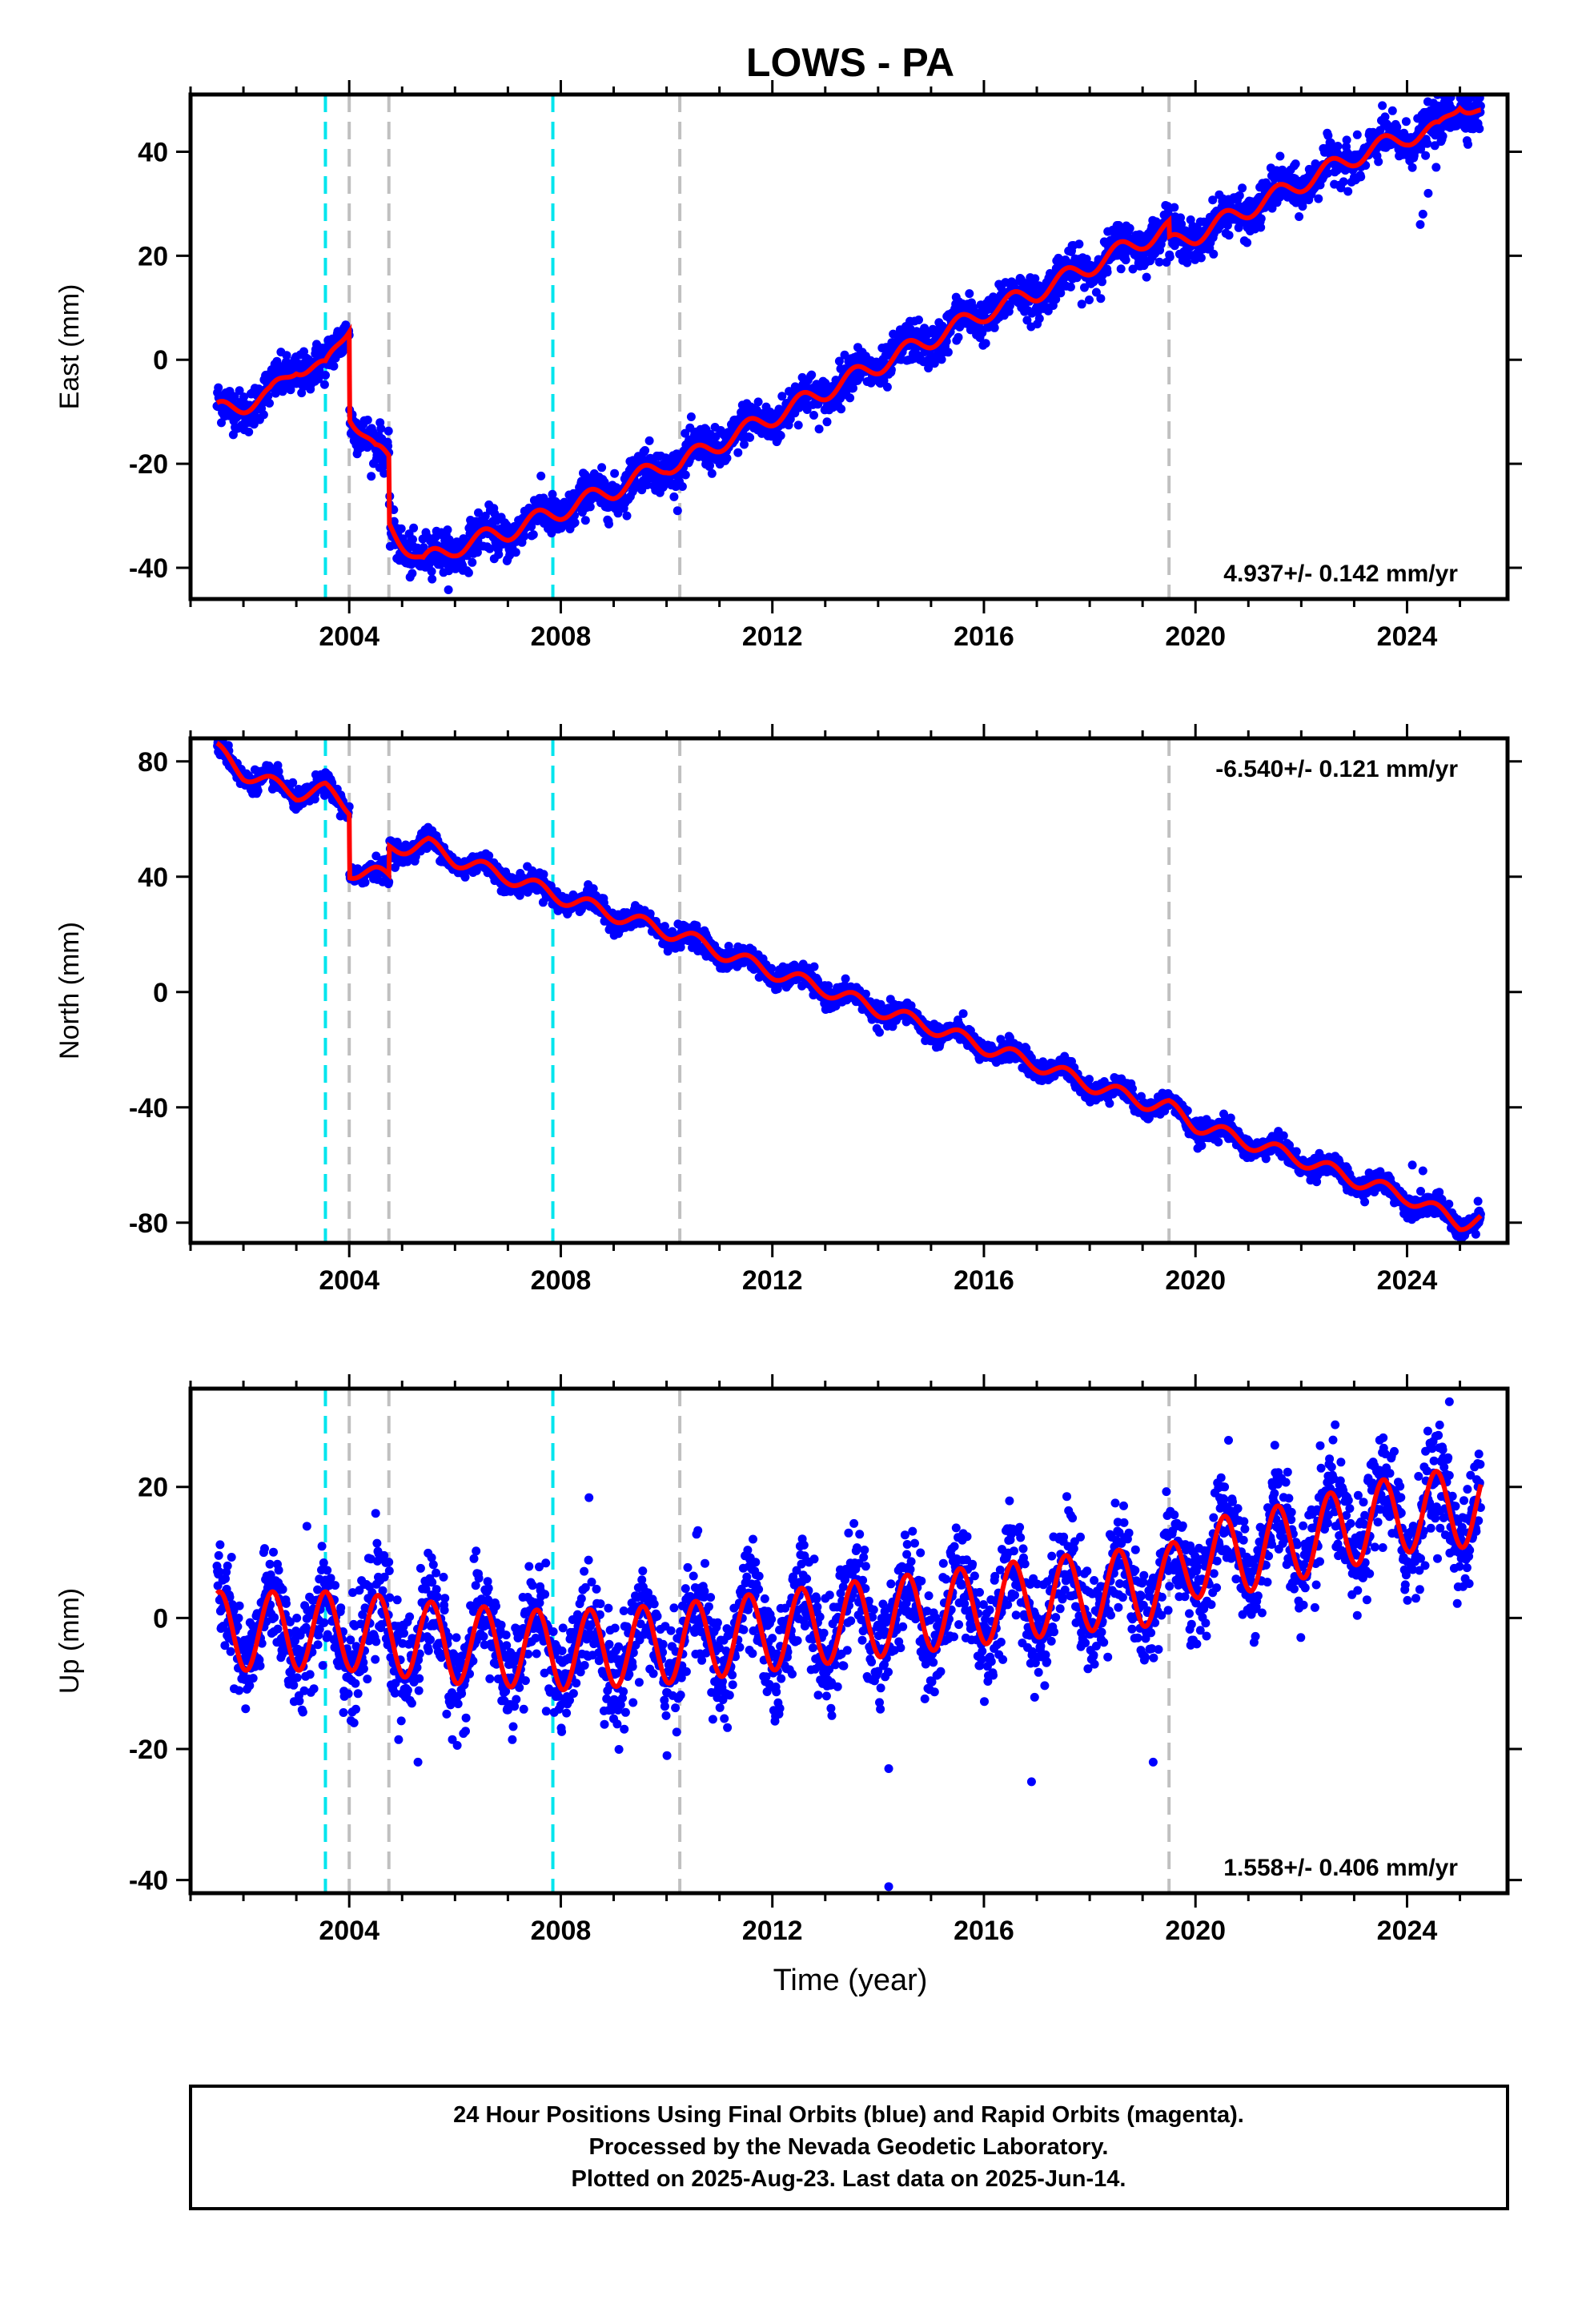 Image resolution: width=1582 pixels, height=2324 pixels. Describe the element at coordinates (1340, 574) in the screenshot. I see `rate-label: 4.937+/- 0.142 mm/yr` at that location.